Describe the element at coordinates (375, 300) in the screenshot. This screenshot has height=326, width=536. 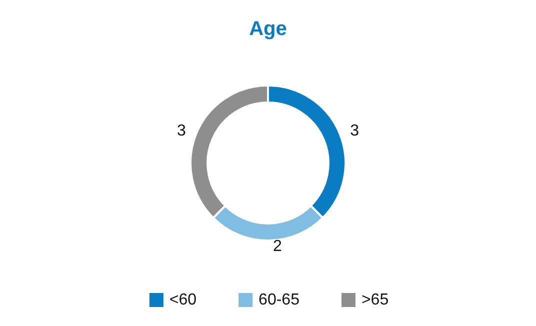
I see `legend-label: >65` at that location.